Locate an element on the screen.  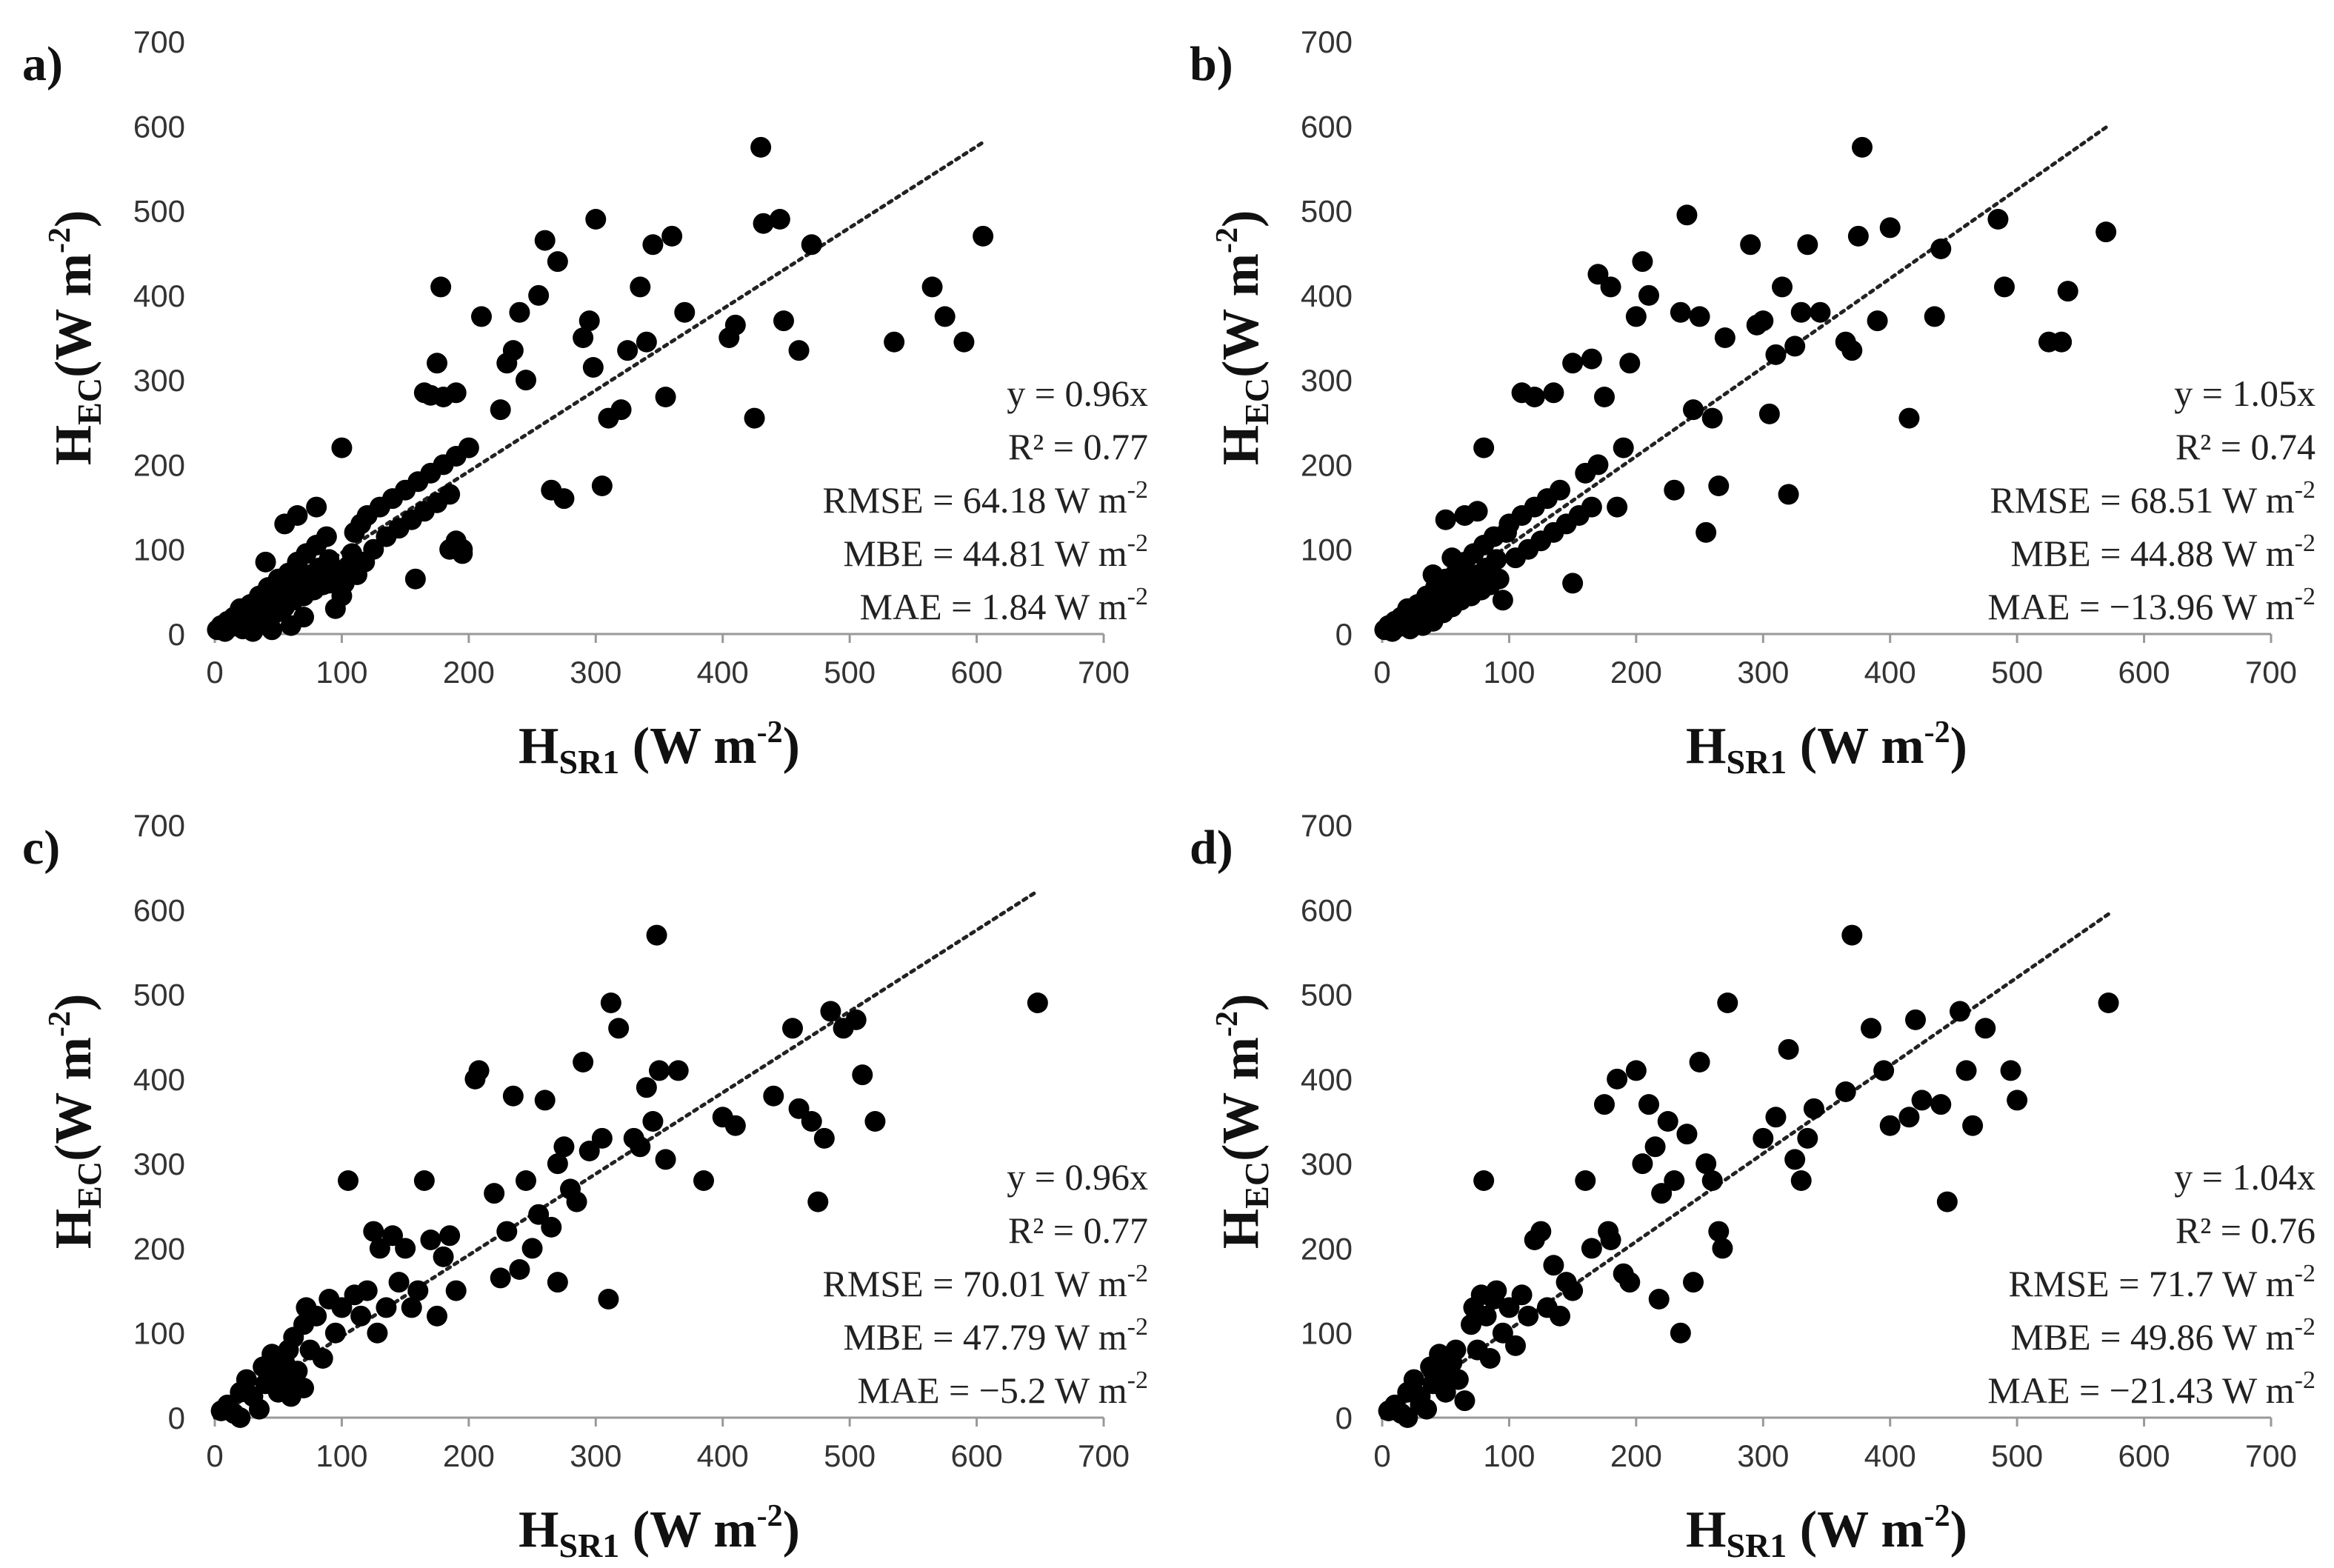
y-tick-label: 100 is located at coordinates (1327, 1334).